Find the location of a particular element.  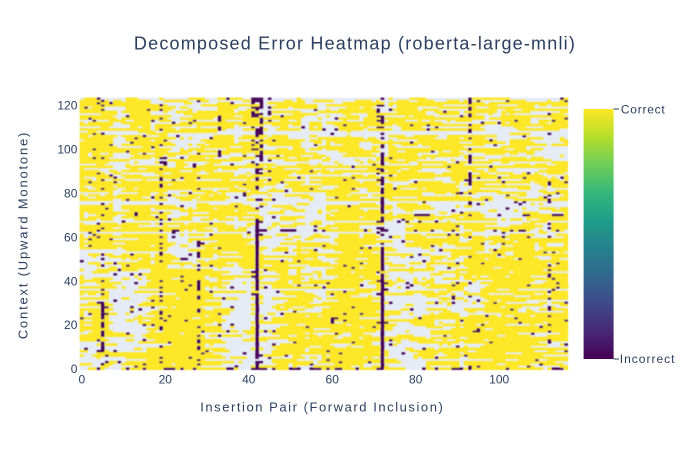

svg-text: 120 is located at coordinates (67, 106).